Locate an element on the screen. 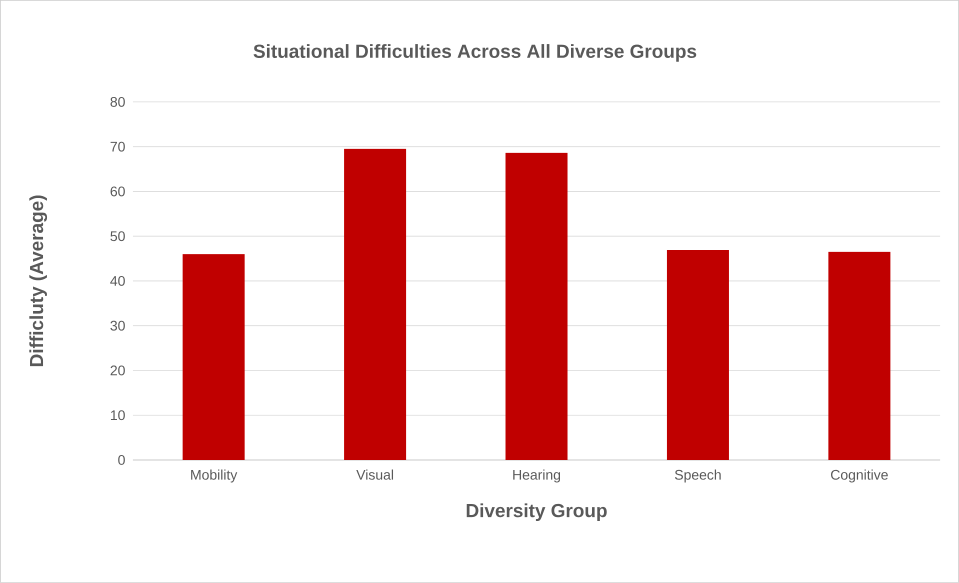  x-tick-label: Cognitive is located at coordinates (859, 476).